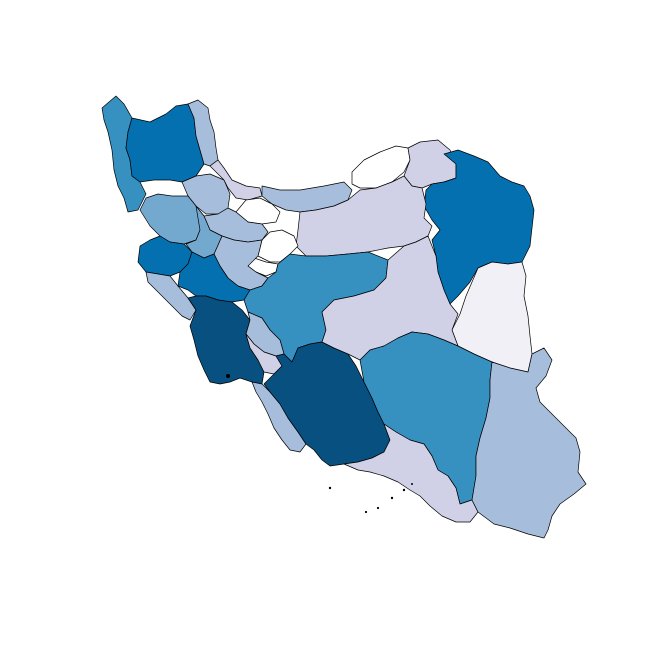 The image size is (653, 653). I want to click on province-tehran, so click(278, 246).